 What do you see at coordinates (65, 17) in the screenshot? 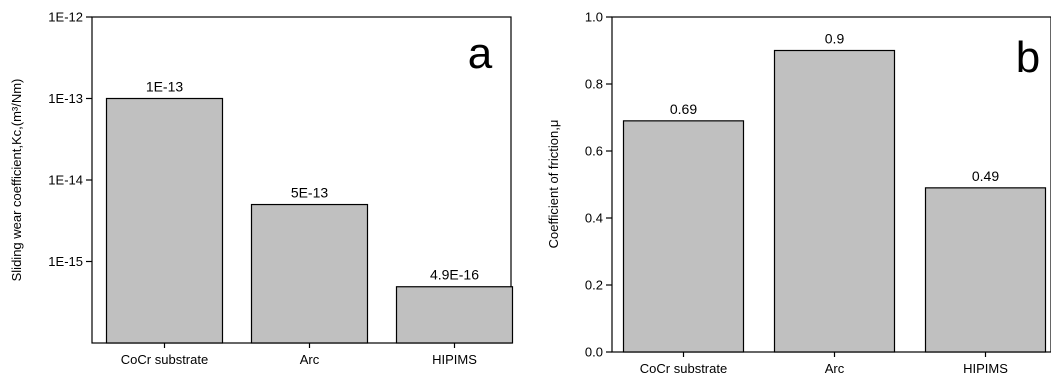
I see `y-tick-label: 1E-12` at bounding box center [65, 17].